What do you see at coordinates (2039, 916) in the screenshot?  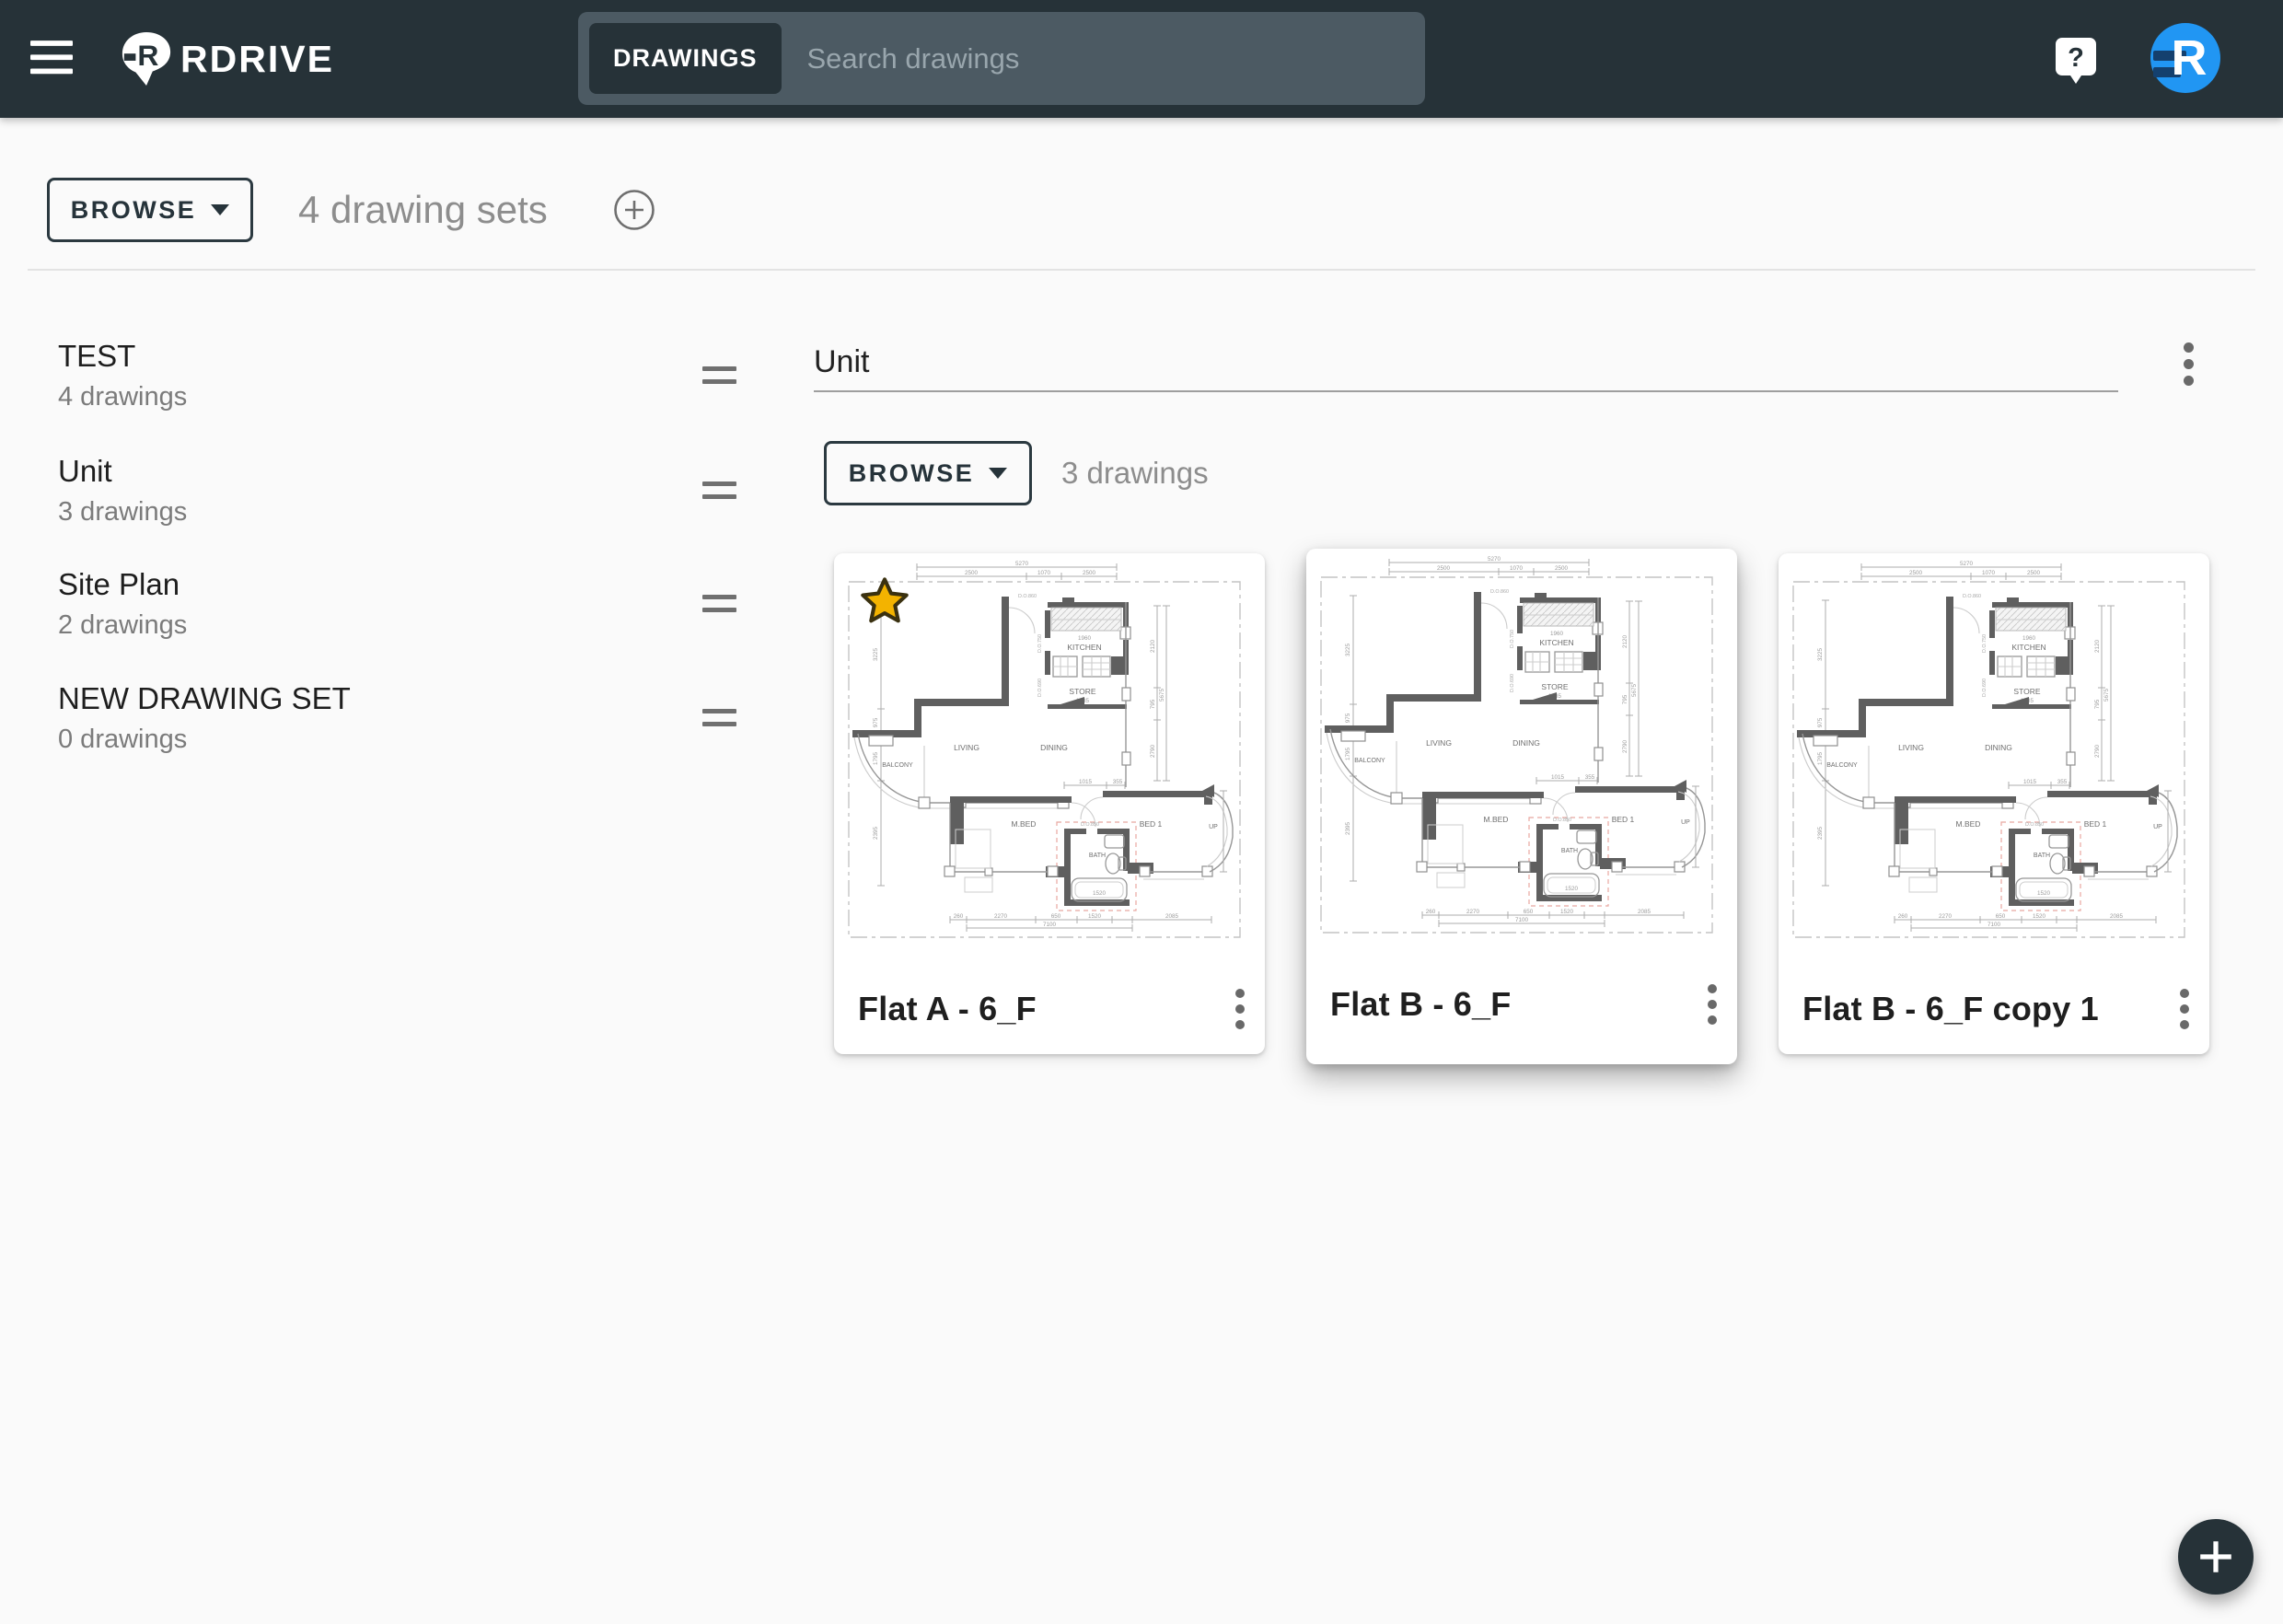 I see `dim-label: 1520` at bounding box center [2039, 916].